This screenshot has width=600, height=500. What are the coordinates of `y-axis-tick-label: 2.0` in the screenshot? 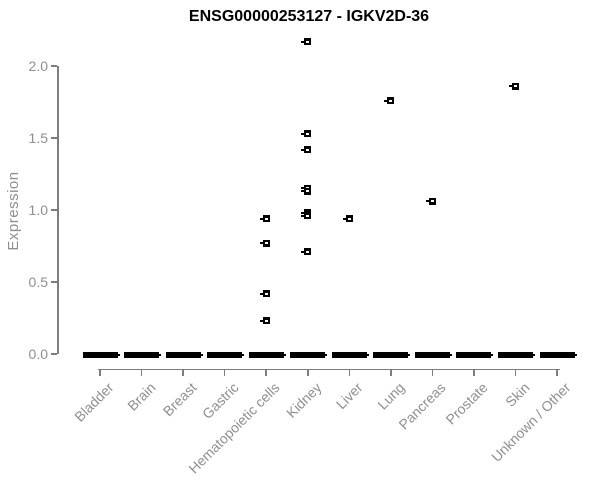 It's located at (38, 66).